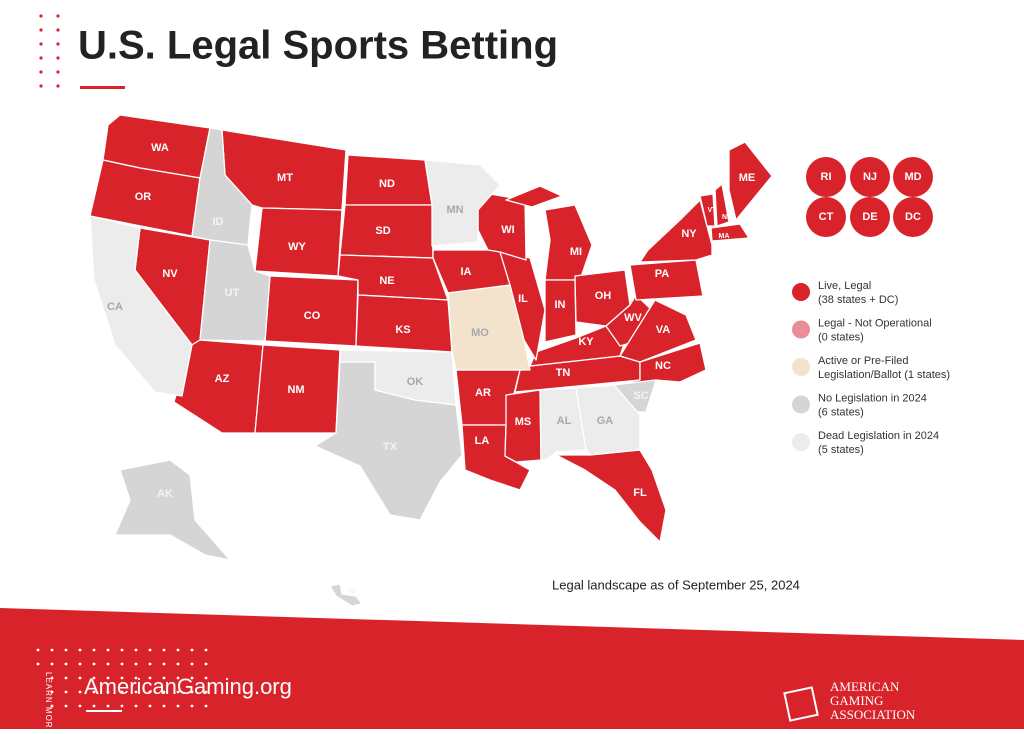 The image size is (1024, 734). What do you see at coordinates (188, 686) in the screenshot?
I see `footer-link: AmericanGaming.org` at bounding box center [188, 686].